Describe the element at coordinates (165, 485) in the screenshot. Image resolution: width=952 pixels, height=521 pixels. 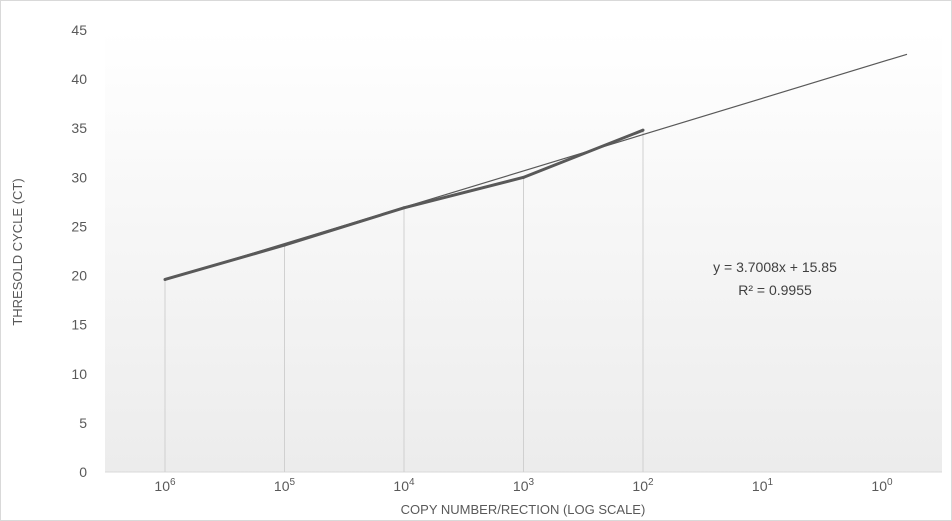
I see `x-tick-label: 10⁶` at that location.